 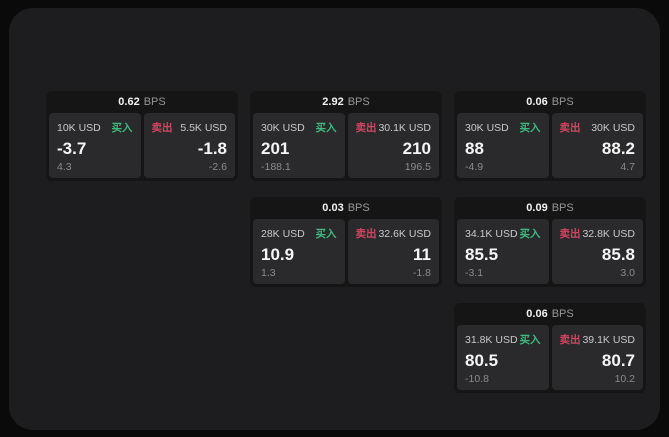 I want to click on sell-panel: 卖出 32.8K USD 85.8 3.0, so click(x=597, y=251).